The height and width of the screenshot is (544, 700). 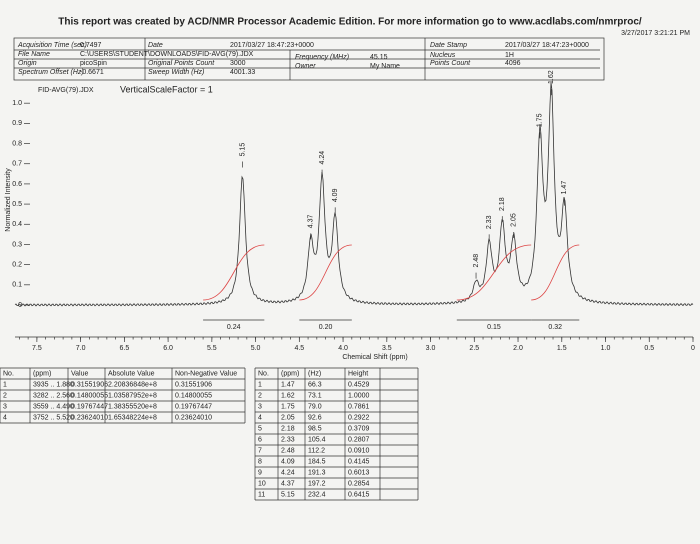 I want to click on info-value: -0.6671, so click(x=92, y=72).